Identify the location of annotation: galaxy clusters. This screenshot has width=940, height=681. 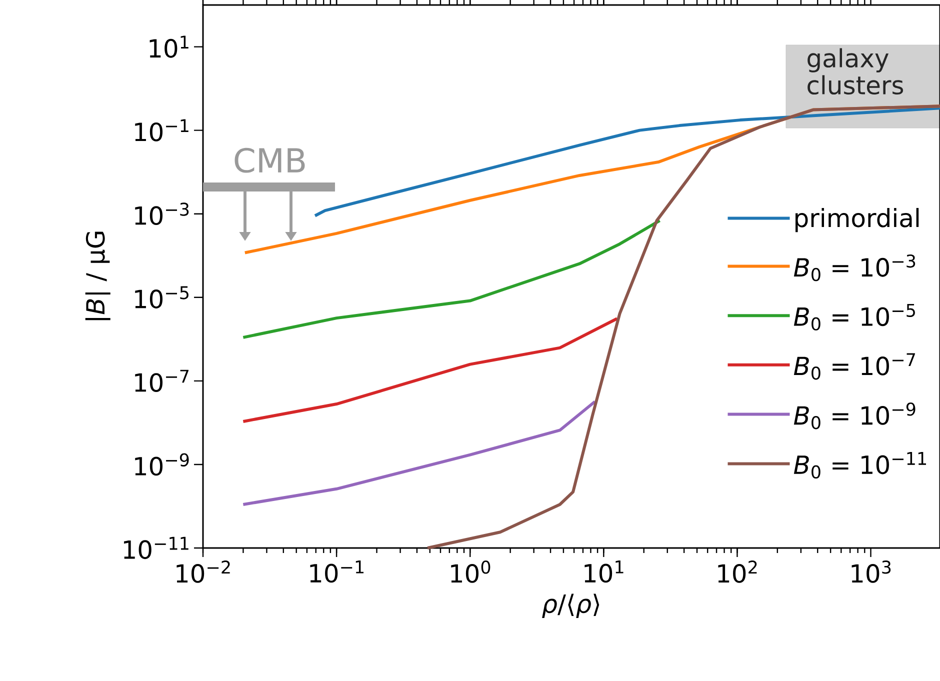
(856, 71).